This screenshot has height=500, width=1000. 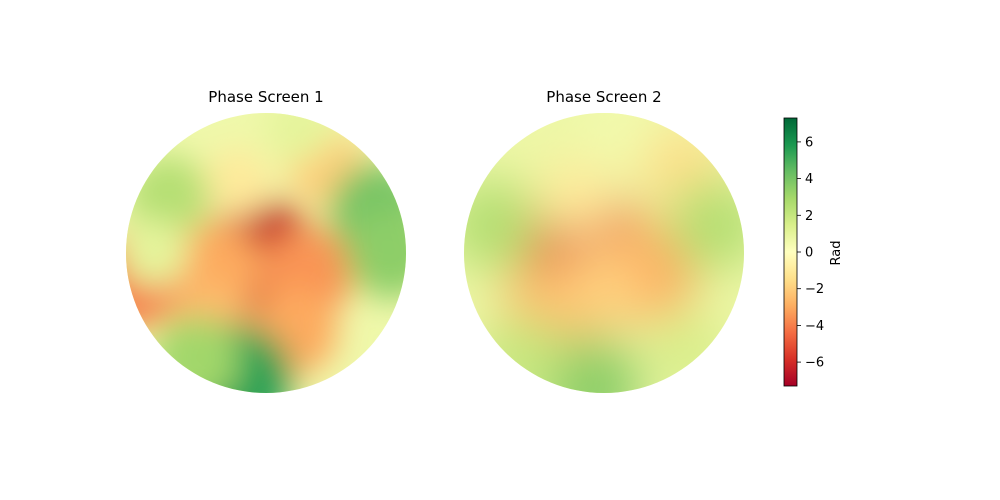 I want to click on colorbar-tick-label: −2, so click(x=814, y=289).